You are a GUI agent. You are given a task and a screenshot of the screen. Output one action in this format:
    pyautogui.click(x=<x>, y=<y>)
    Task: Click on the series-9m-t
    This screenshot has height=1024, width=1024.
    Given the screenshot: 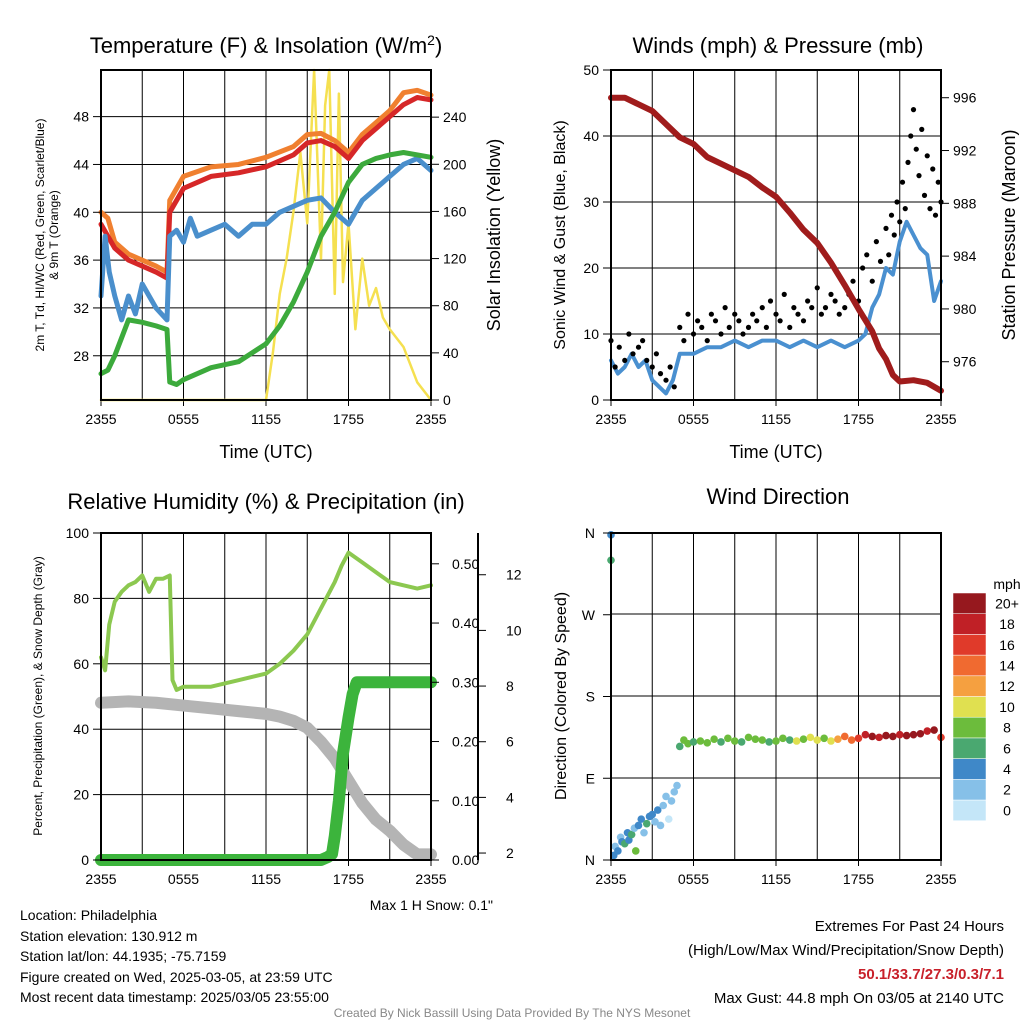 What is the action you would take?
    pyautogui.click(x=266, y=181)
    